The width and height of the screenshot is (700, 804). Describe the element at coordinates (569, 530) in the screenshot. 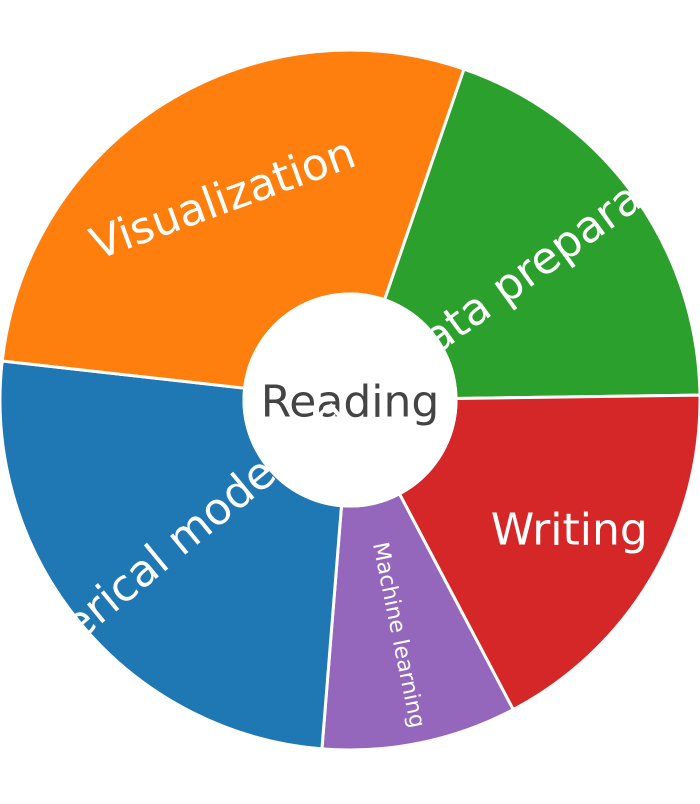

I see `slice-label-writing: Writing` at that location.